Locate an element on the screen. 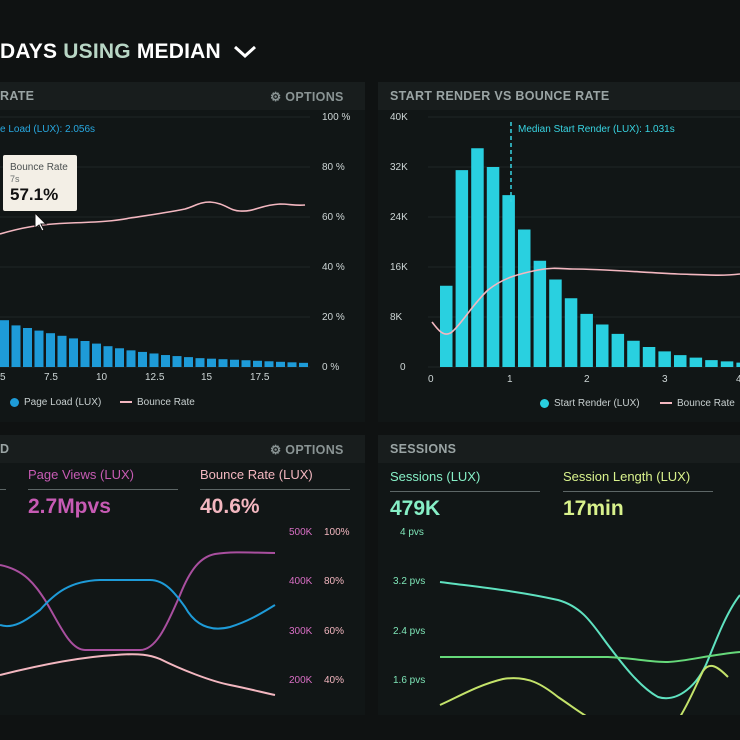 Image resolution: width=740 pixels, height=740 pixels. page-views-line is located at coordinates (138, 601).